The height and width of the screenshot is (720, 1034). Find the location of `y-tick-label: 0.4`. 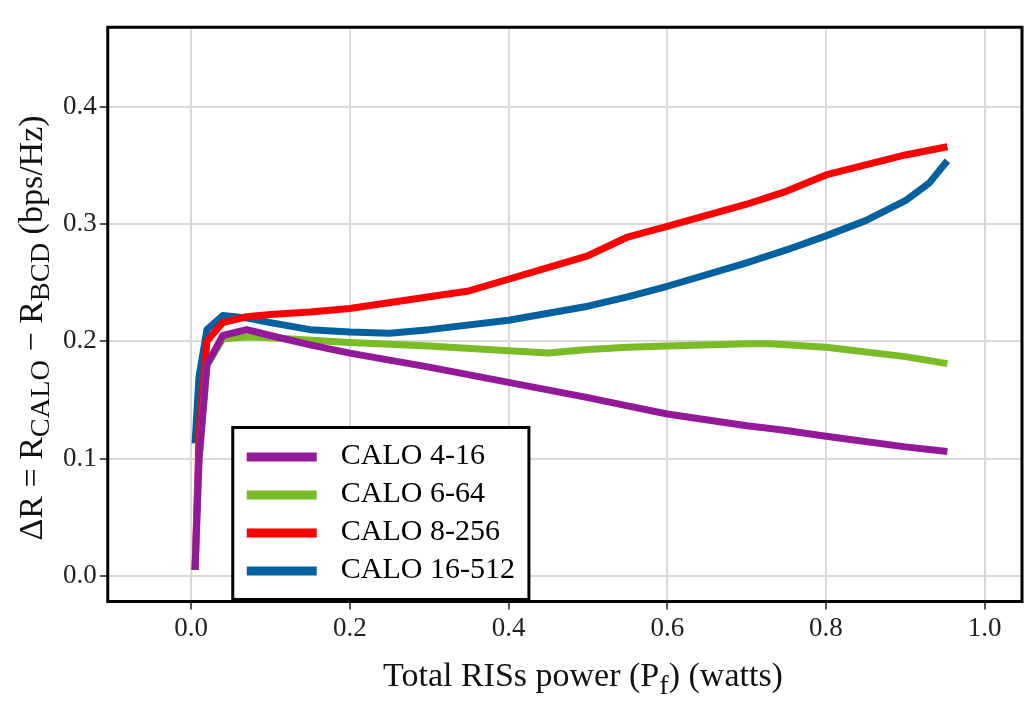

y-tick-label: 0.4 is located at coordinates (80, 105).